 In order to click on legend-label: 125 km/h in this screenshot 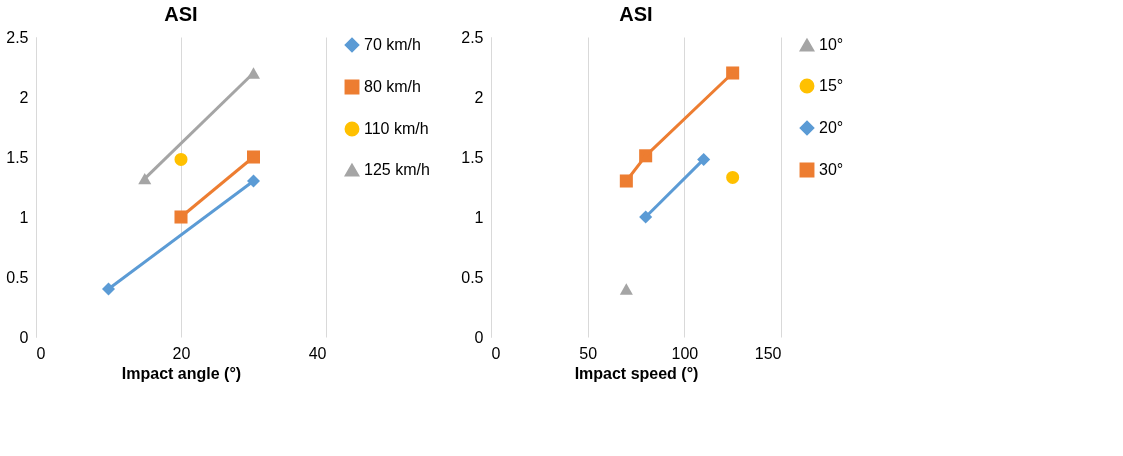, I will do `click(397, 169)`.